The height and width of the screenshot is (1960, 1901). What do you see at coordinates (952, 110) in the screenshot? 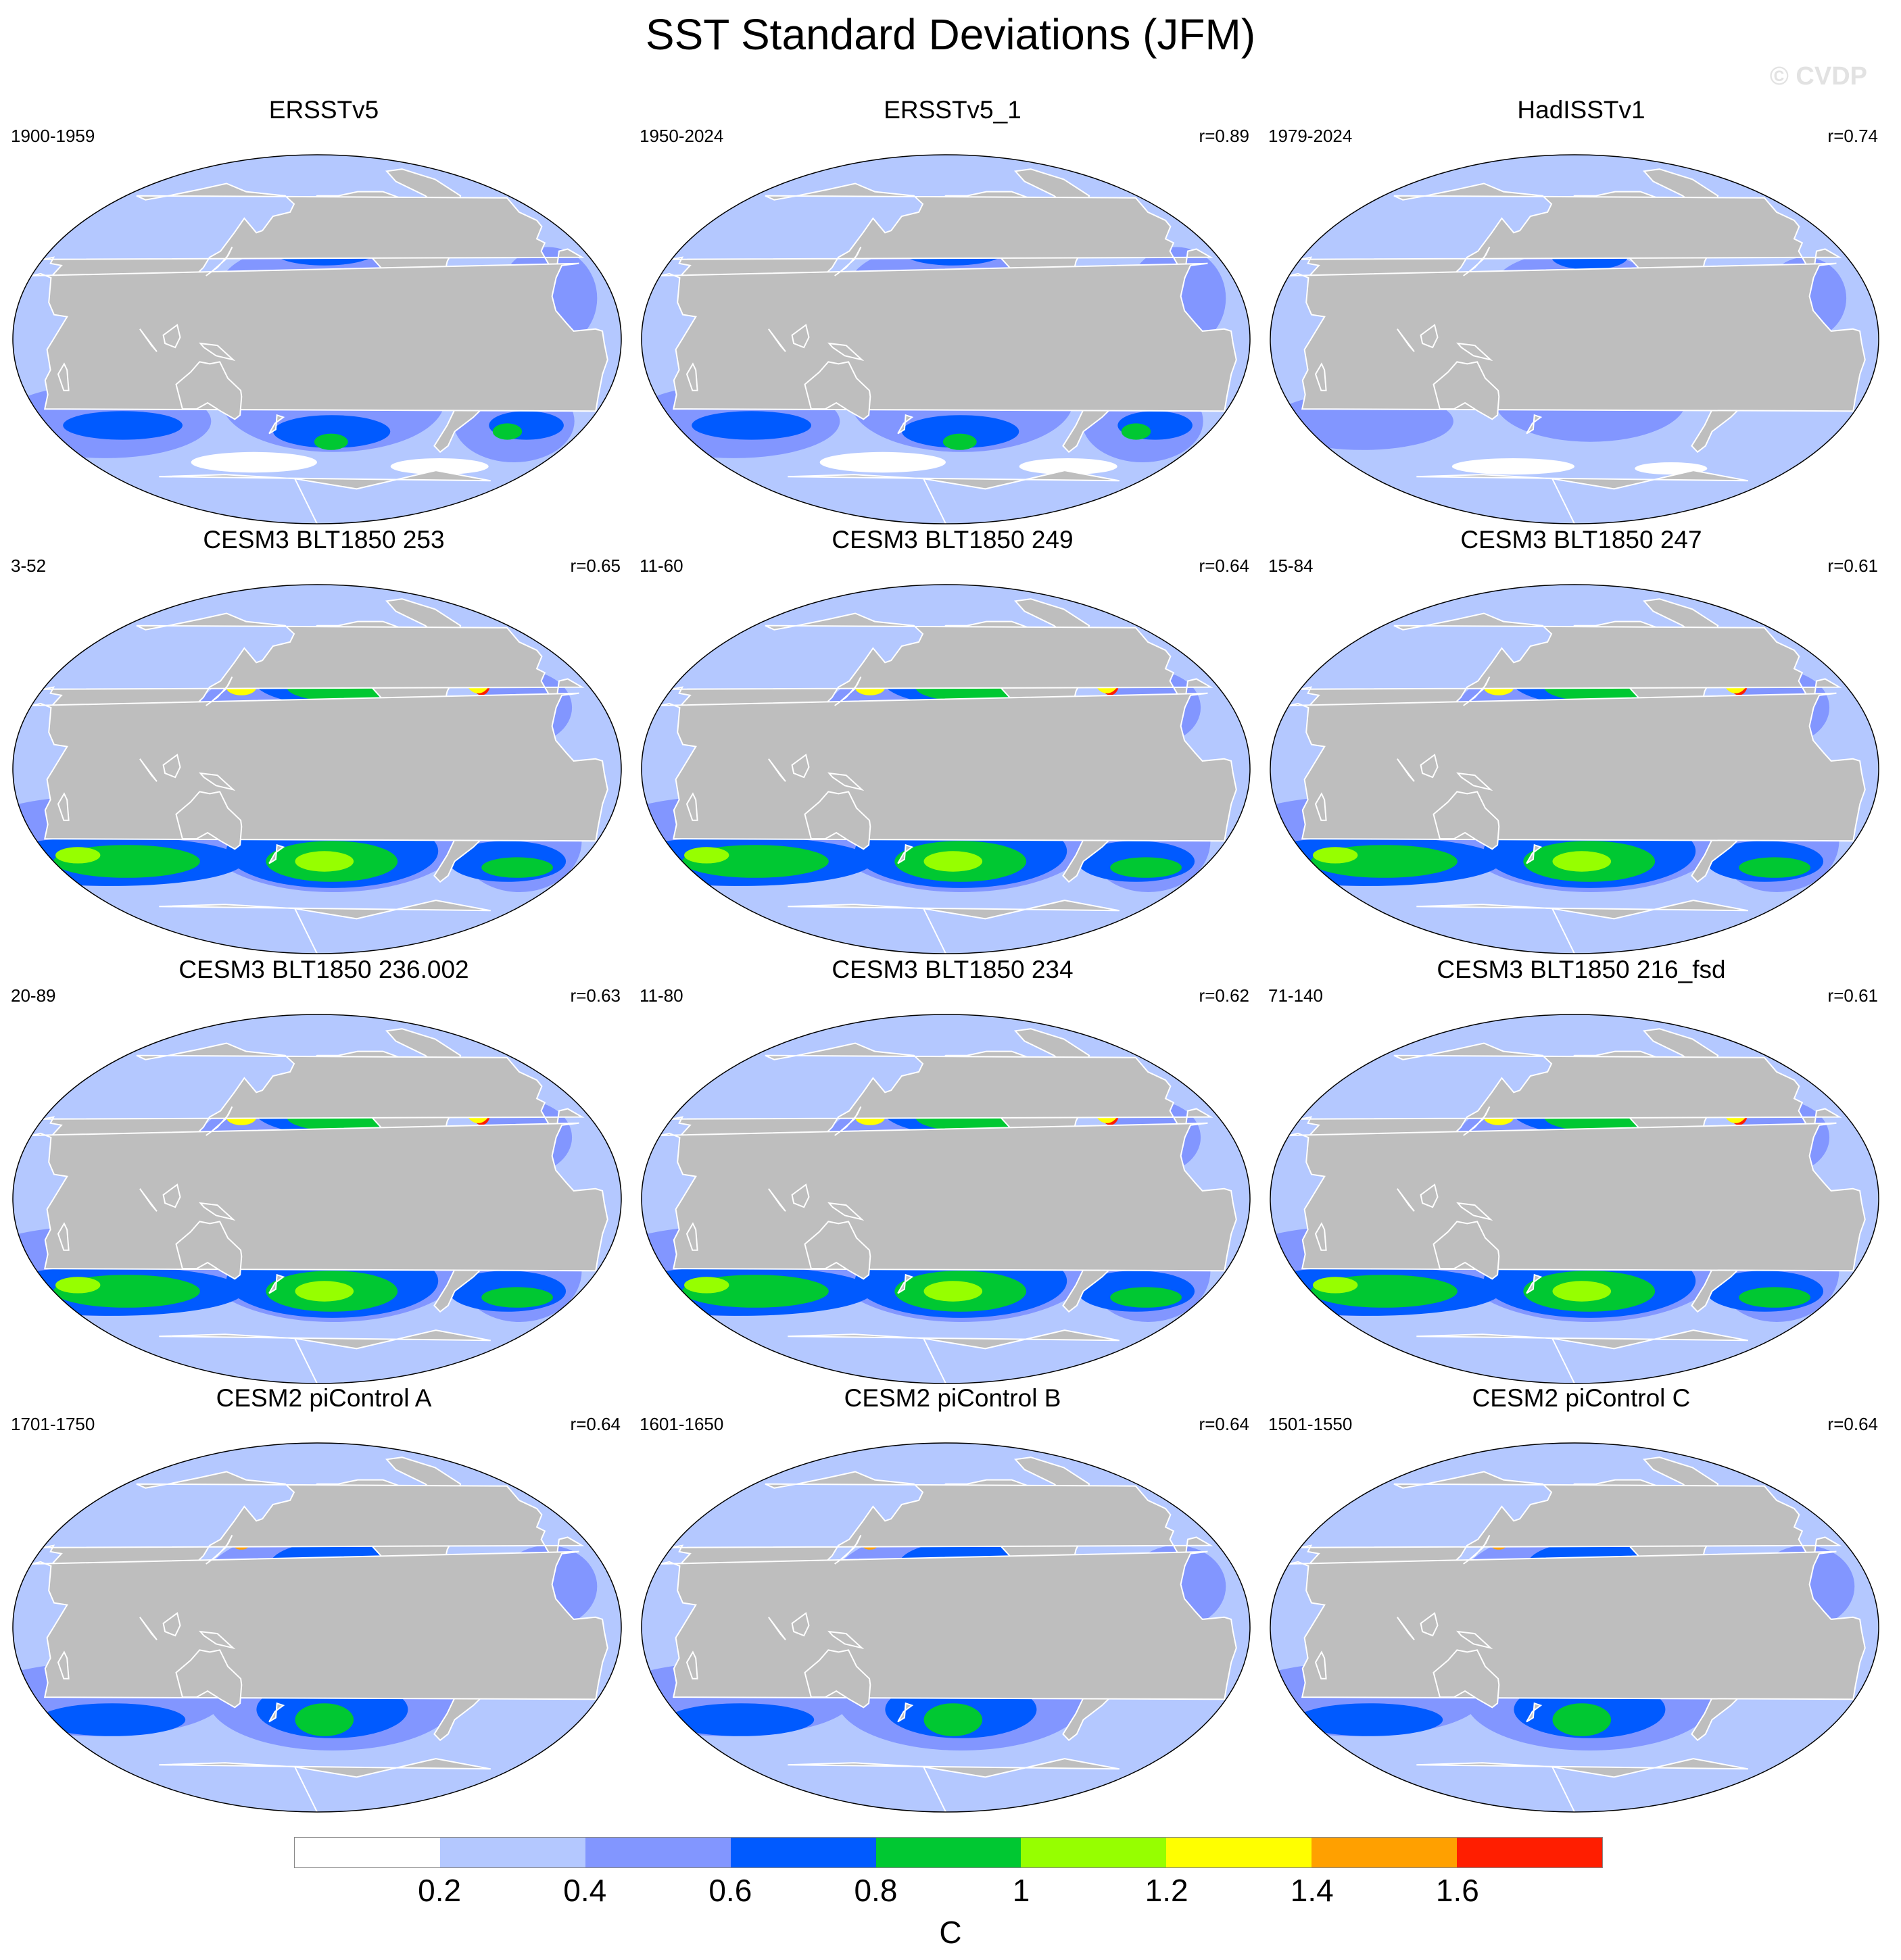
I see `panel-title: ERSSTv5_1` at bounding box center [952, 110].